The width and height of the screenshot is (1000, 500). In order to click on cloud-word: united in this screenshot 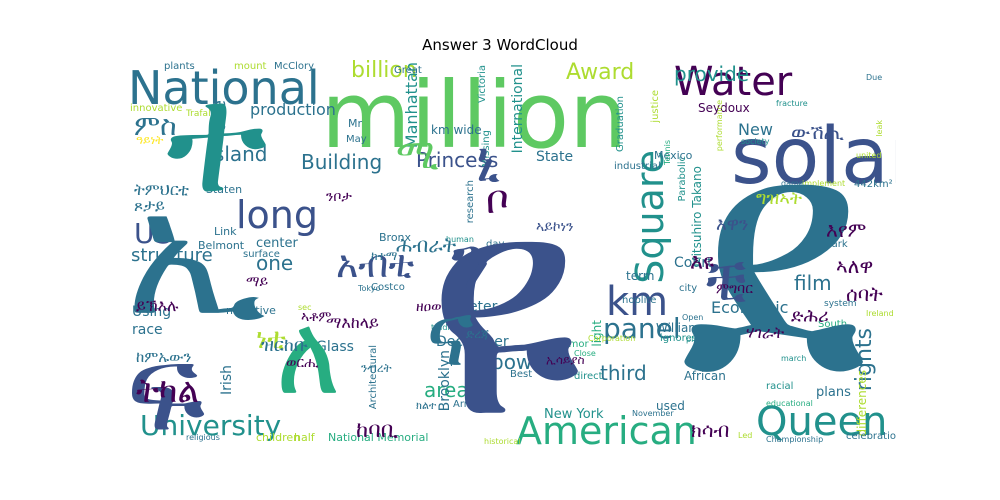, I will do `click(869, 155)`.